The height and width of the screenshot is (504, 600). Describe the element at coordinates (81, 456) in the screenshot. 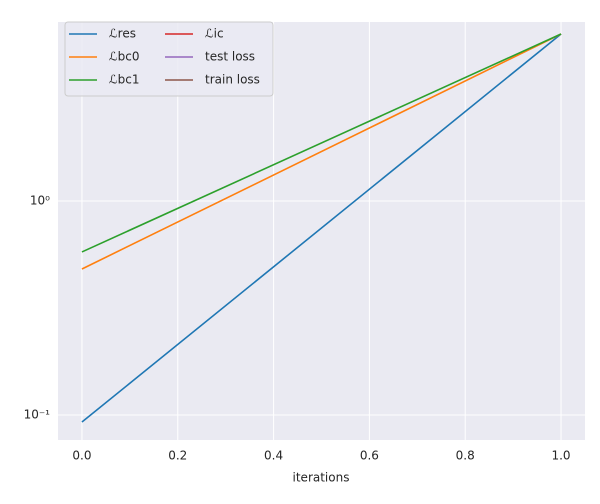

I see `x-tick-label: 0.0` at that location.